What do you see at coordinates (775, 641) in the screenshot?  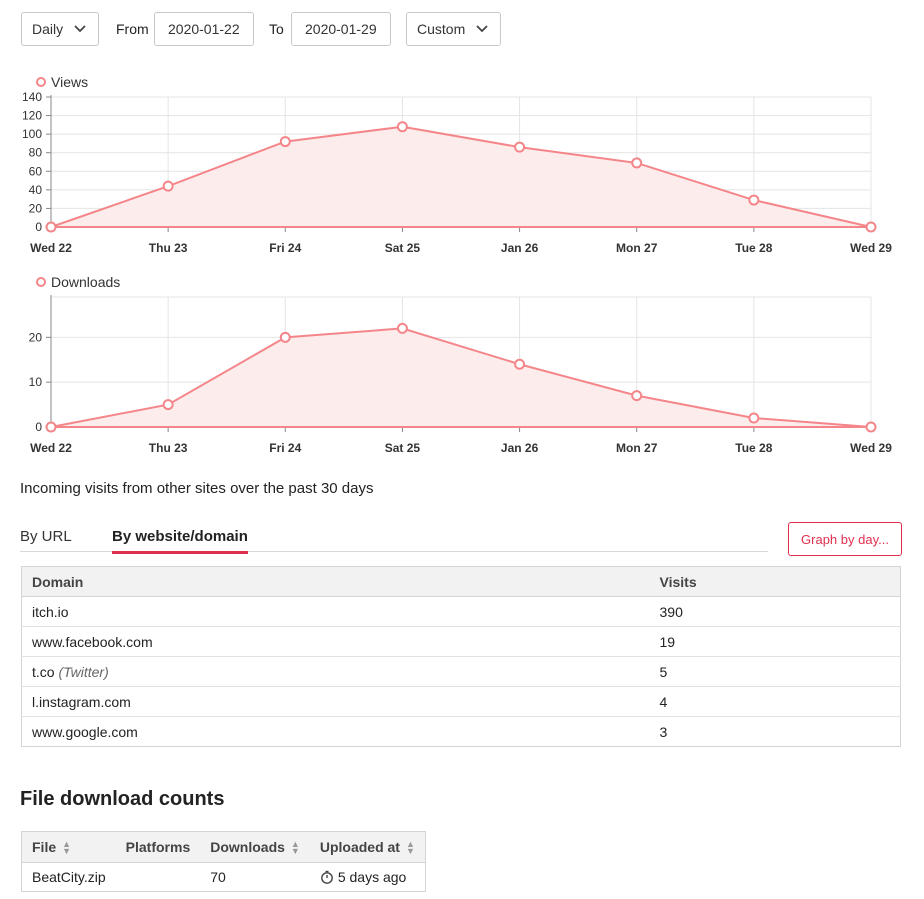 I see `visits-cell: 19` at bounding box center [775, 641].